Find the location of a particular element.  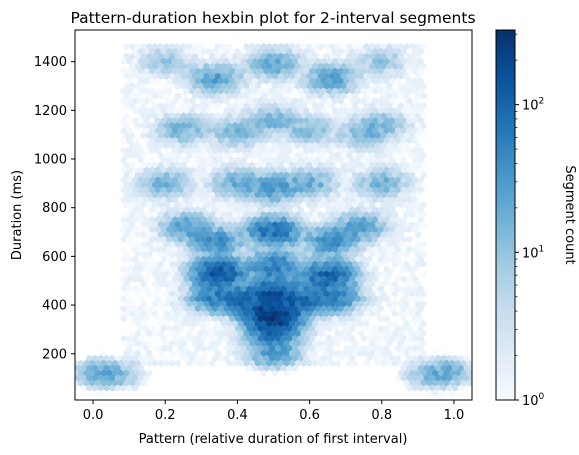

y-tick-label: 200 is located at coordinates (54, 354).